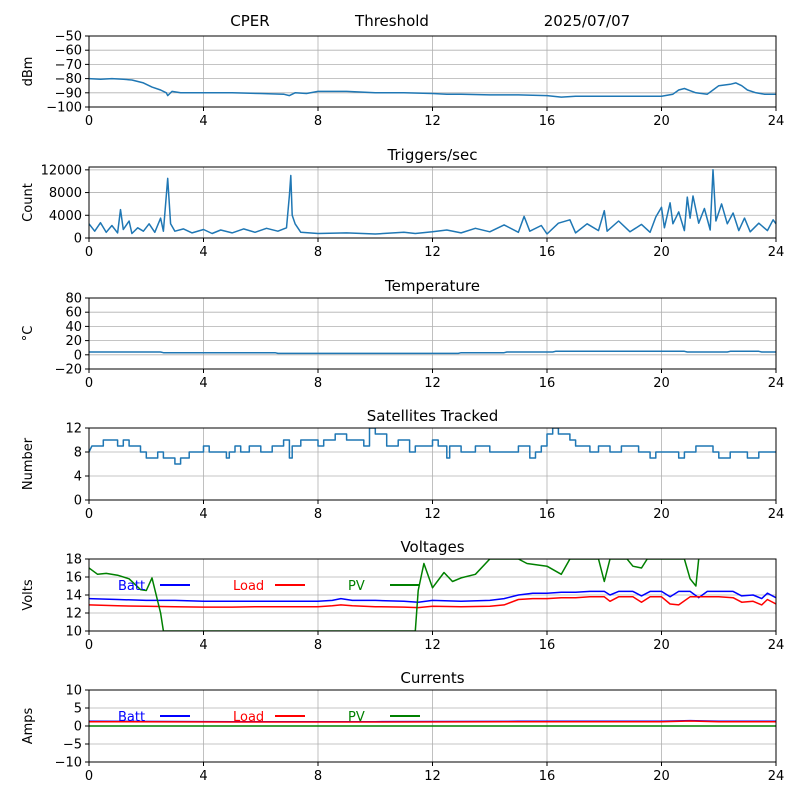 The height and width of the screenshot is (800, 800). Describe the element at coordinates (73, 578) in the screenshot. I see `y-tick-label: 16` at that location.